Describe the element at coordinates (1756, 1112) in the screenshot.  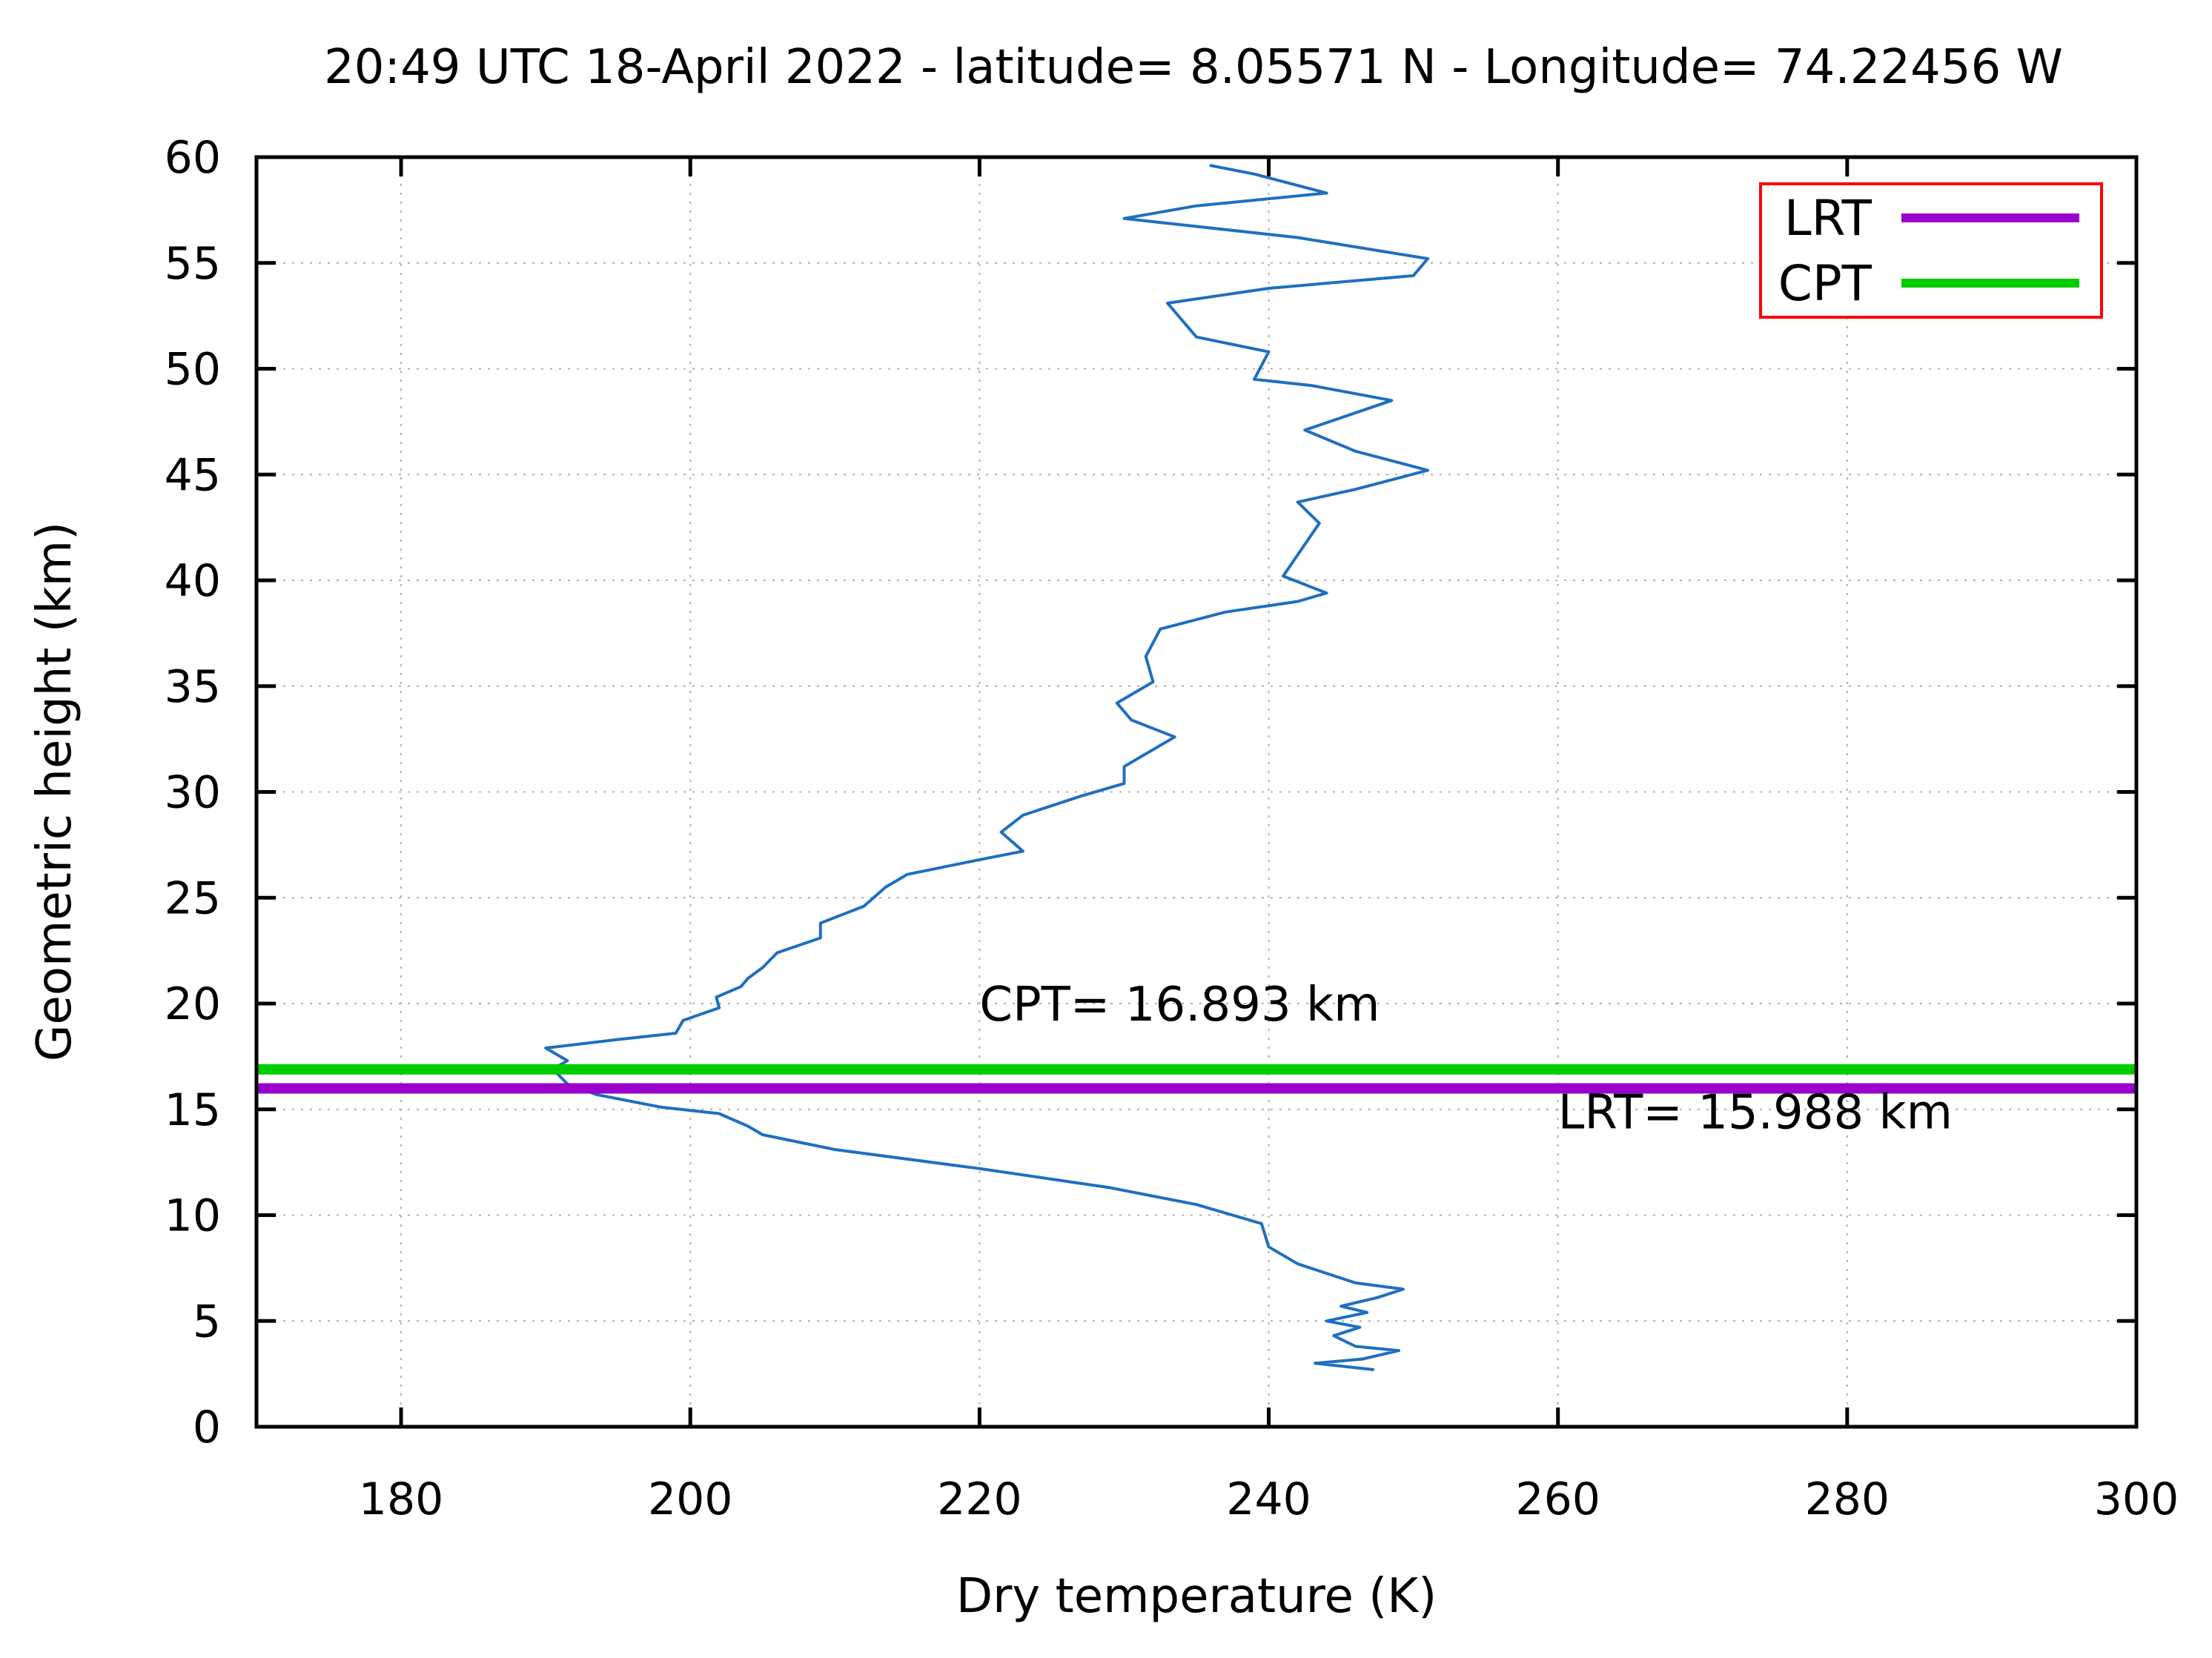
I see `lrt-annotation: LRT= 15.988 km` at that location.